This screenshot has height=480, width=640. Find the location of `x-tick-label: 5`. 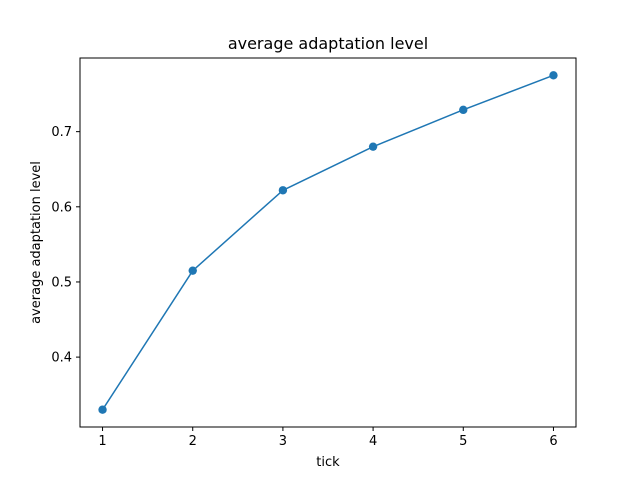

x-tick-label: 5 is located at coordinates (463, 441).